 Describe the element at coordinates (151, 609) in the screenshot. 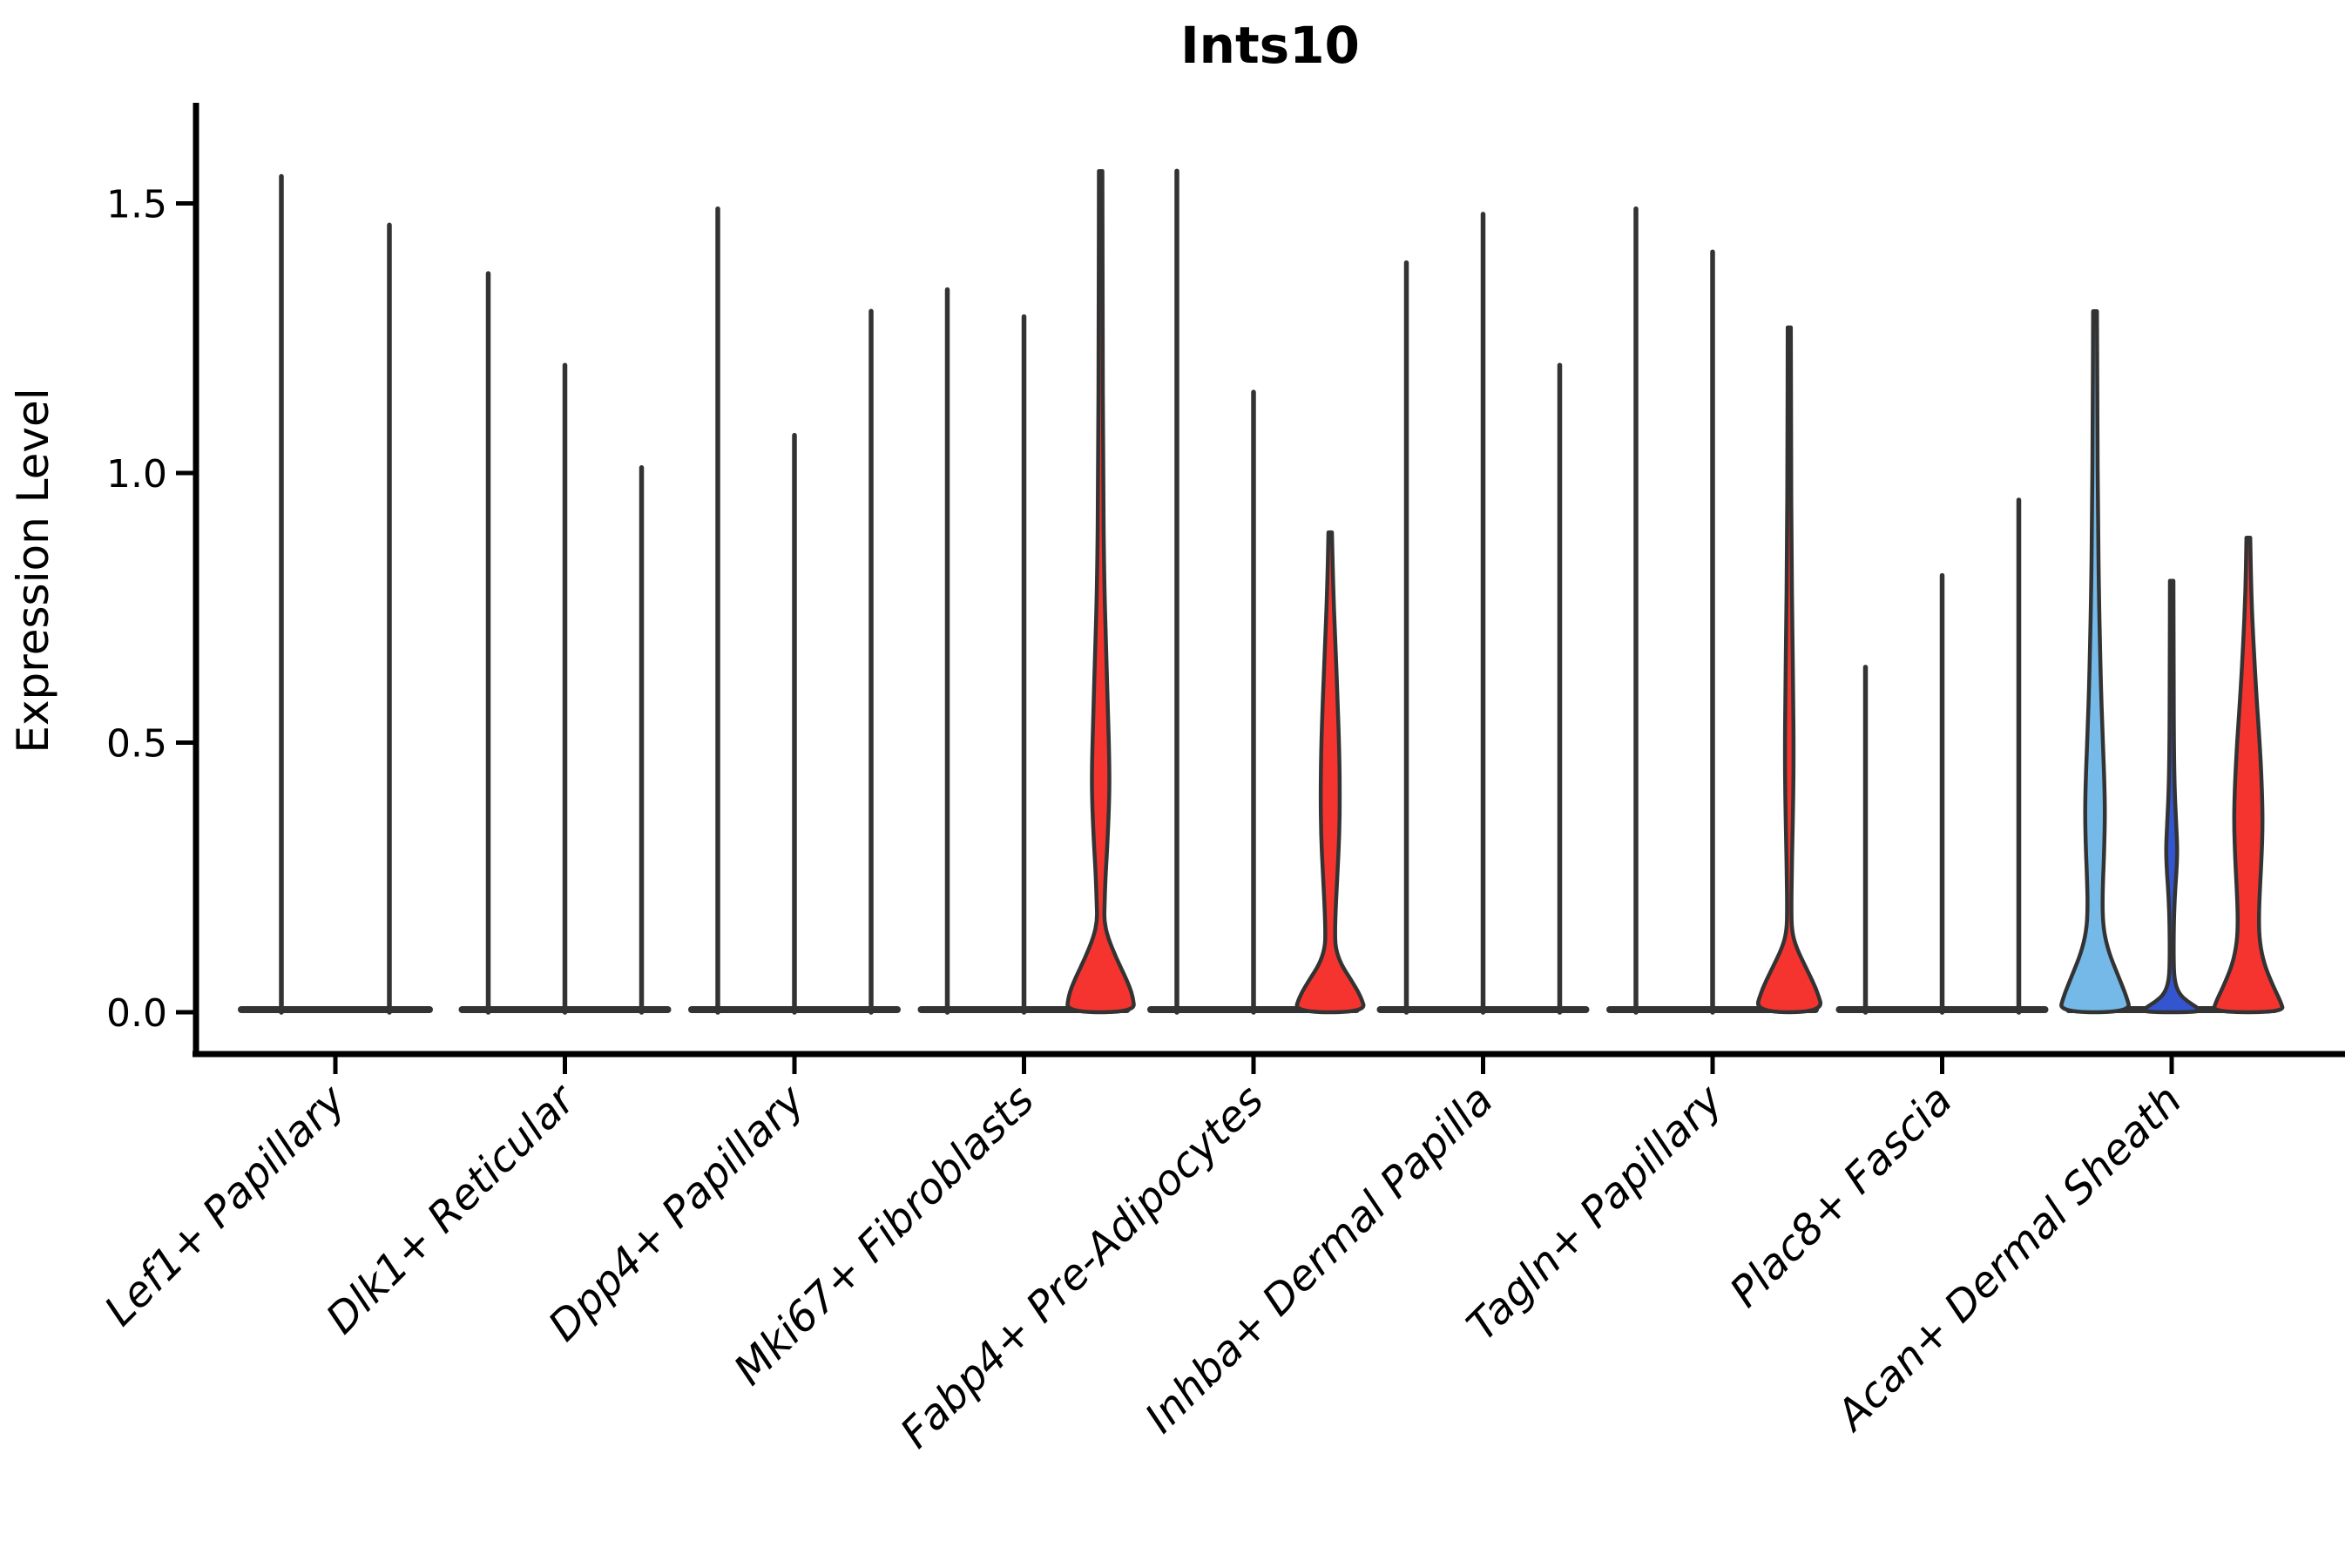

I see `y-axis-ticks: 0.0 0.5 1.0 1.5` at that location.